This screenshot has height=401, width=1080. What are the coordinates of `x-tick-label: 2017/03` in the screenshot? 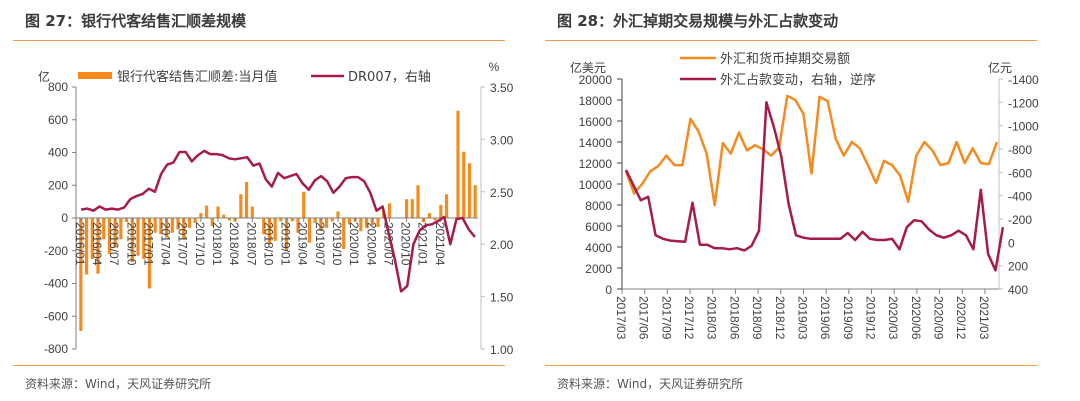 It's located at (621, 318).